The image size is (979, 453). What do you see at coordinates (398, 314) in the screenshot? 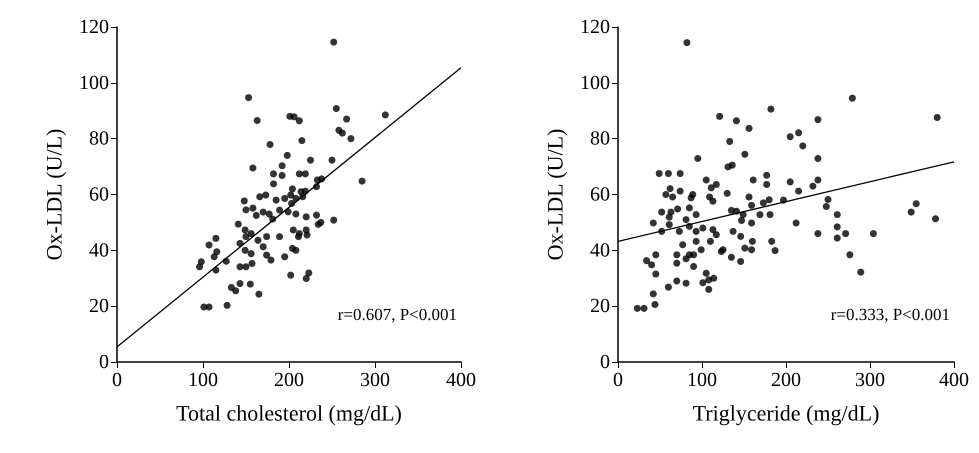
I see `annotation: r=0.607, P<0.001` at bounding box center [398, 314].